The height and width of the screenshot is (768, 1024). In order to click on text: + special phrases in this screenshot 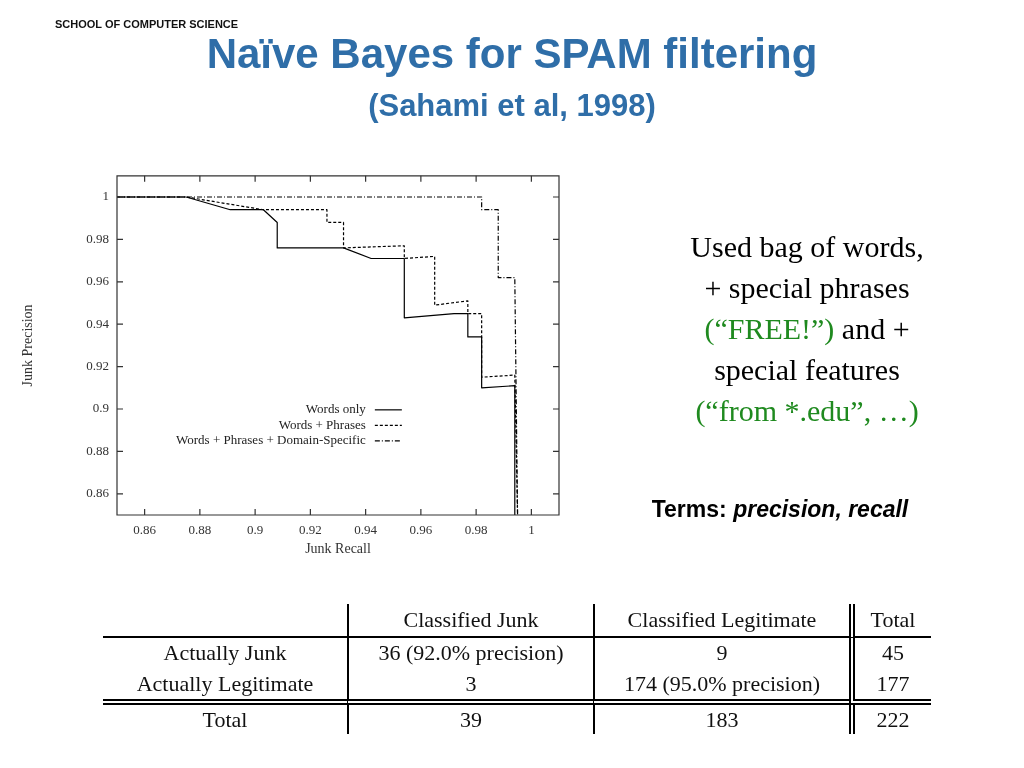, I will do `click(807, 287)`.